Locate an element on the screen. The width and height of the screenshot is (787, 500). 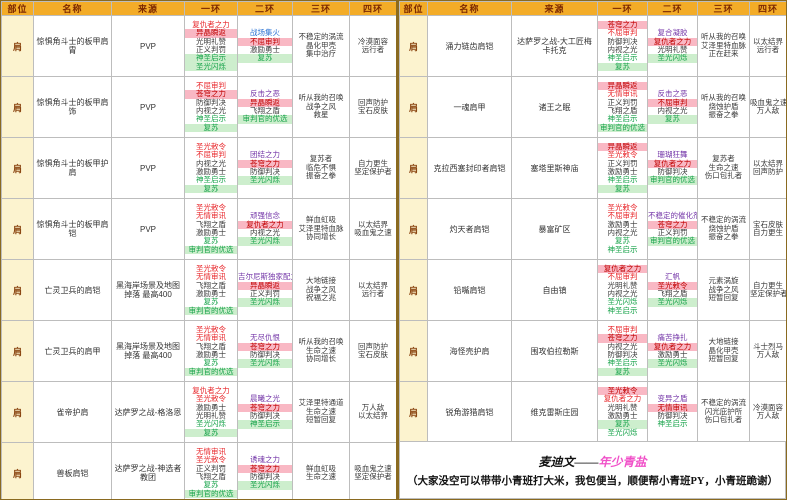
trait-name: 大地链接 is located at coordinates (321, 281).